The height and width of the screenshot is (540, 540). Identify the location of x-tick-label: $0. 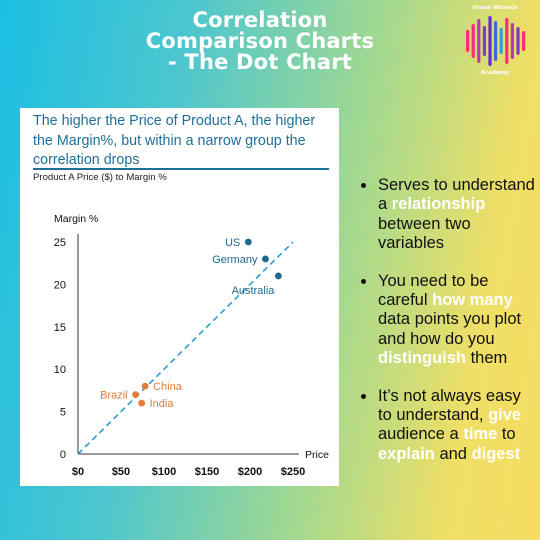
(78, 472).